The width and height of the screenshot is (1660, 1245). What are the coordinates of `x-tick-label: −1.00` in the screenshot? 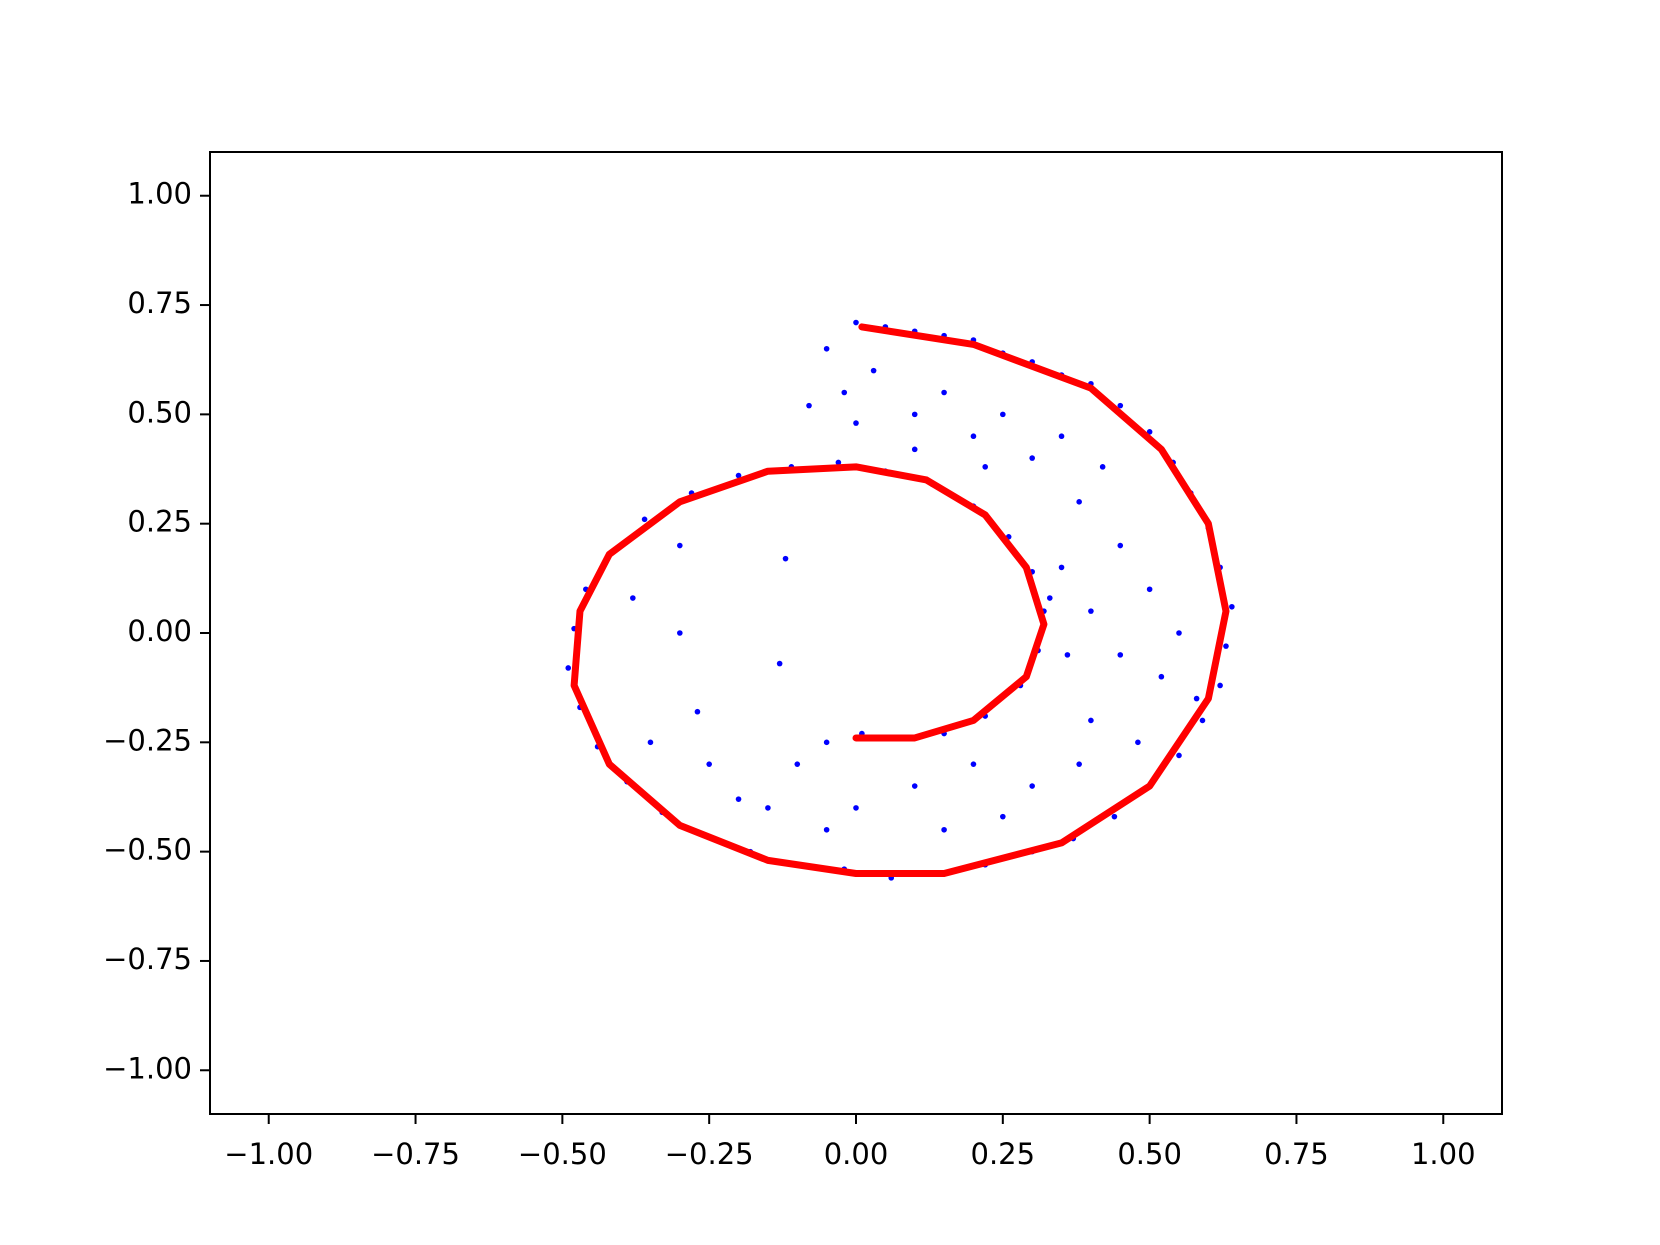 It's located at (268, 1154).